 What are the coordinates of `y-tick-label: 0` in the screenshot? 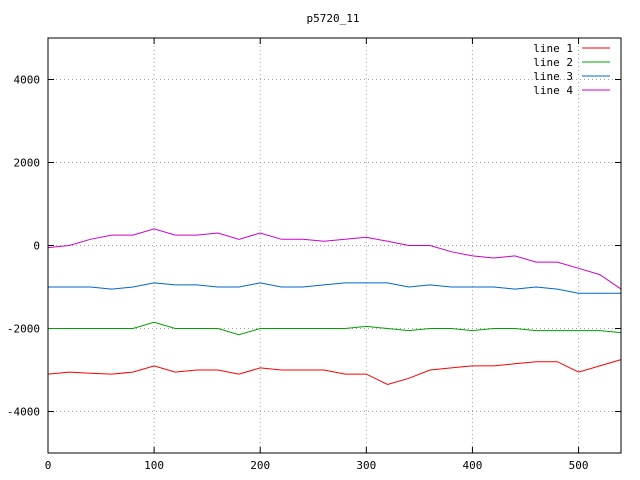 It's located at (36, 246).